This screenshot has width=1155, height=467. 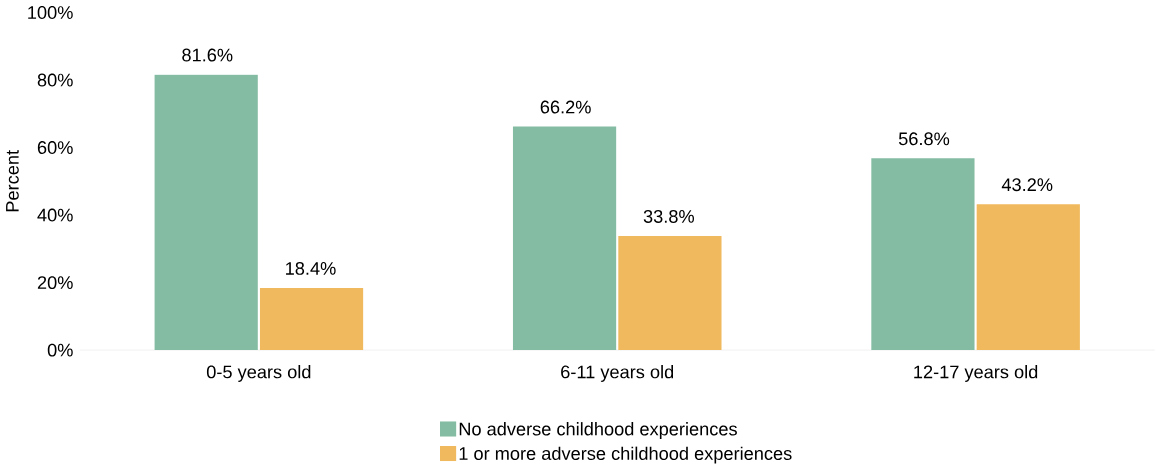 I want to click on data-label: 81.6%, so click(x=207, y=55).